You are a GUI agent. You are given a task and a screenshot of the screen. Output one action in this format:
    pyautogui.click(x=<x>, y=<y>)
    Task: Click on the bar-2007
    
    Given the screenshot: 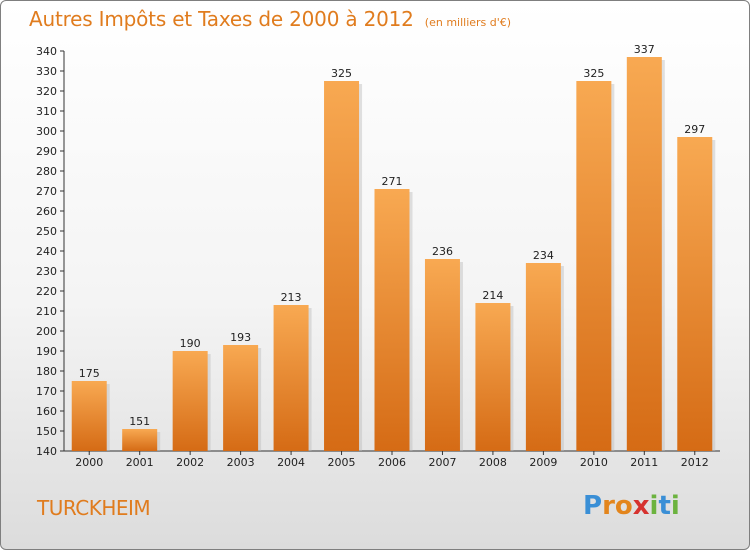 What is the action you would take?
    pyautogui.click(x=442, y=355)
    